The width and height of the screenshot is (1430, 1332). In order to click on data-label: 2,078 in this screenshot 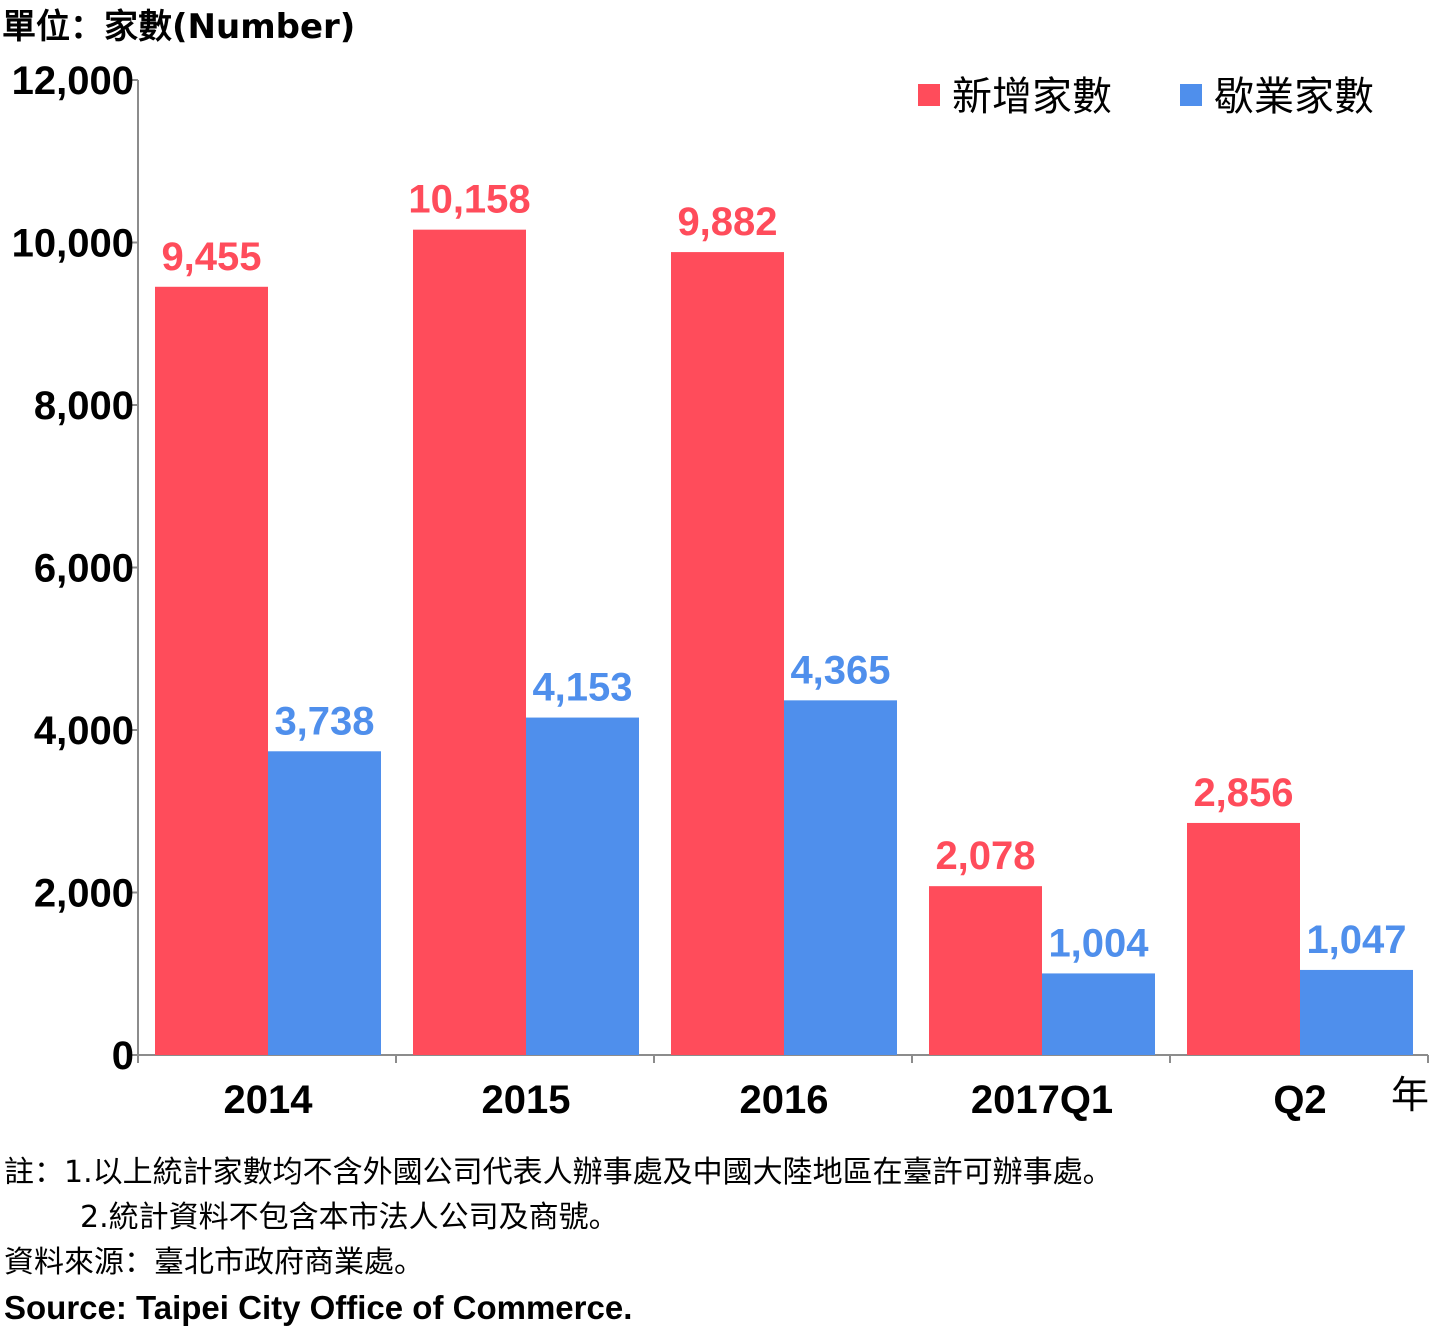, I will do `click(985, 856)`.